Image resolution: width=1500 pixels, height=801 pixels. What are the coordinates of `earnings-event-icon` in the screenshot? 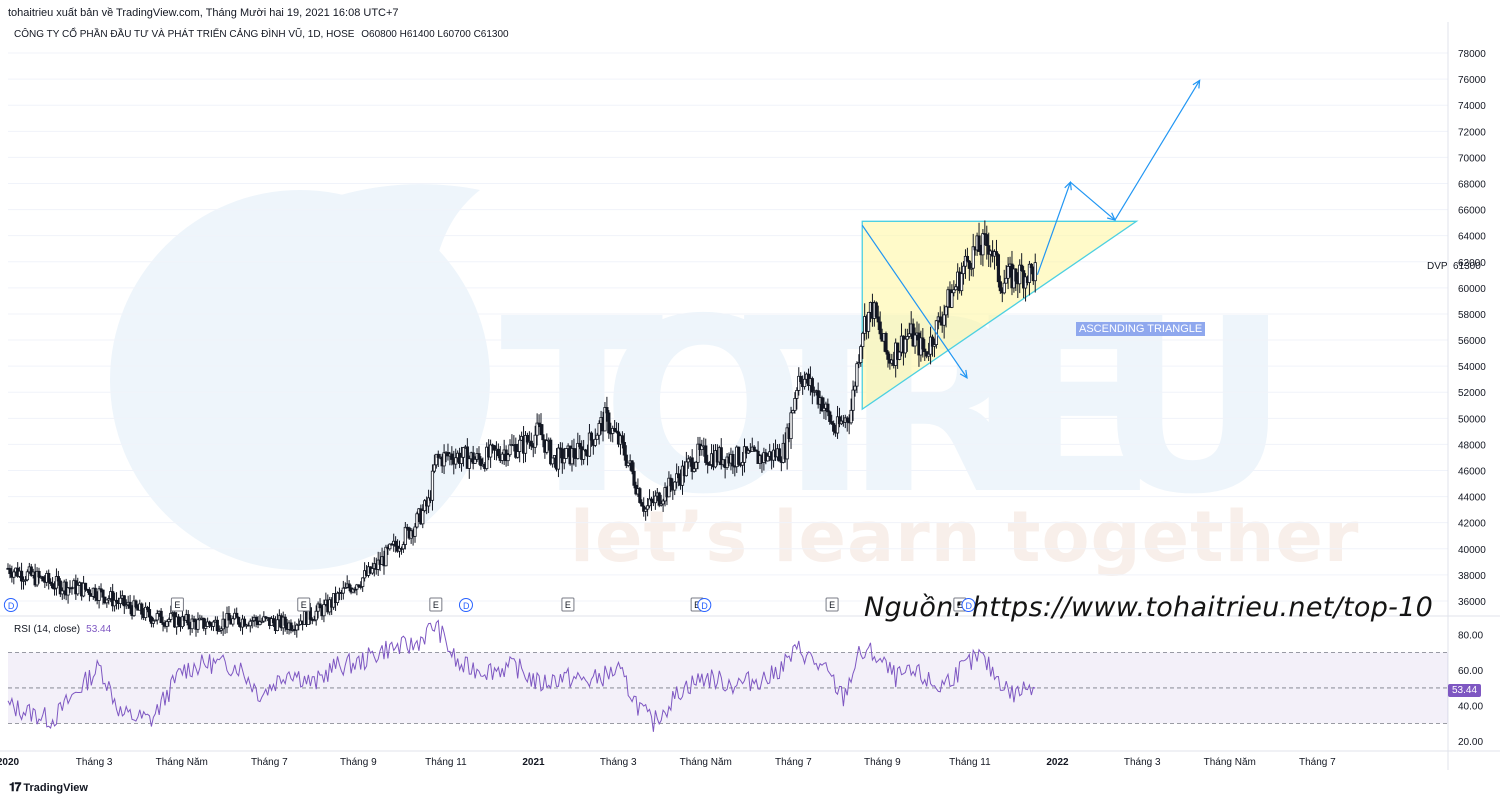 It's located at (832, 604).